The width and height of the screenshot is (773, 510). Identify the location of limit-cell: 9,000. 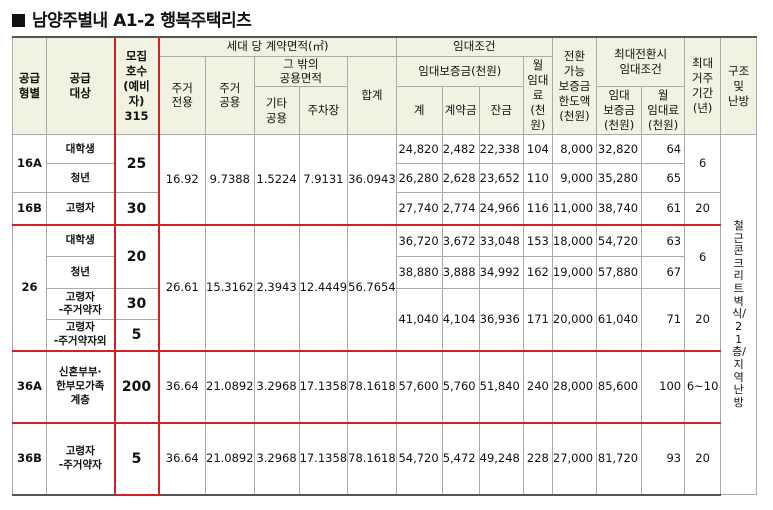
(574, 178).